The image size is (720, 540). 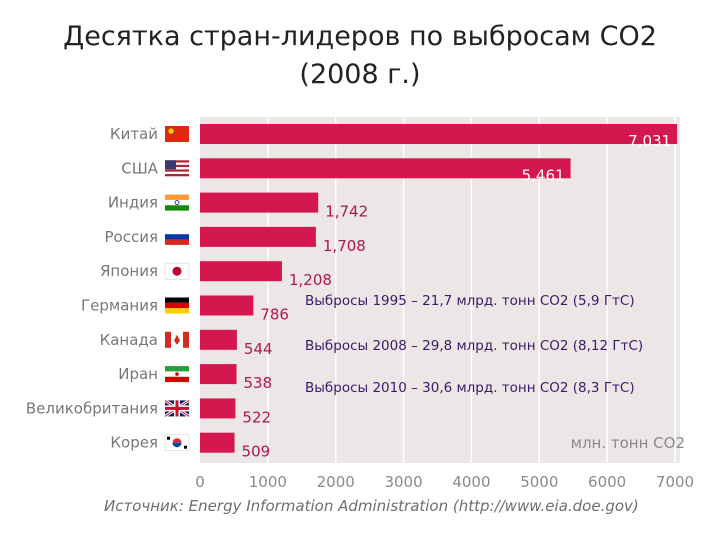 I want to click on bar-value-label: 1,208, so click(x=310, y=280).